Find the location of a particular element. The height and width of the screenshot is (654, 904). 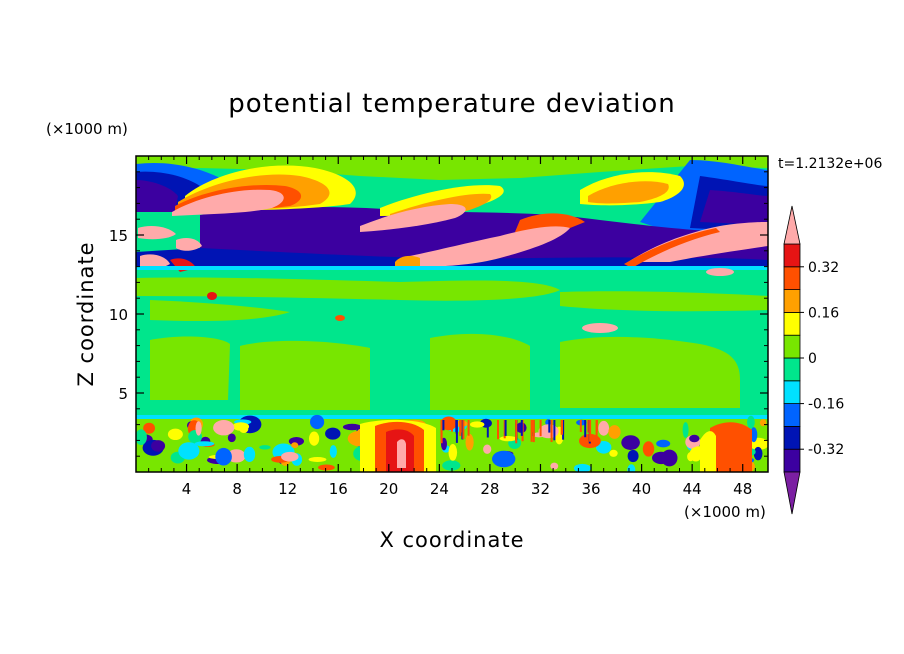

pink-lens-right is located at coordinates (698, 242).